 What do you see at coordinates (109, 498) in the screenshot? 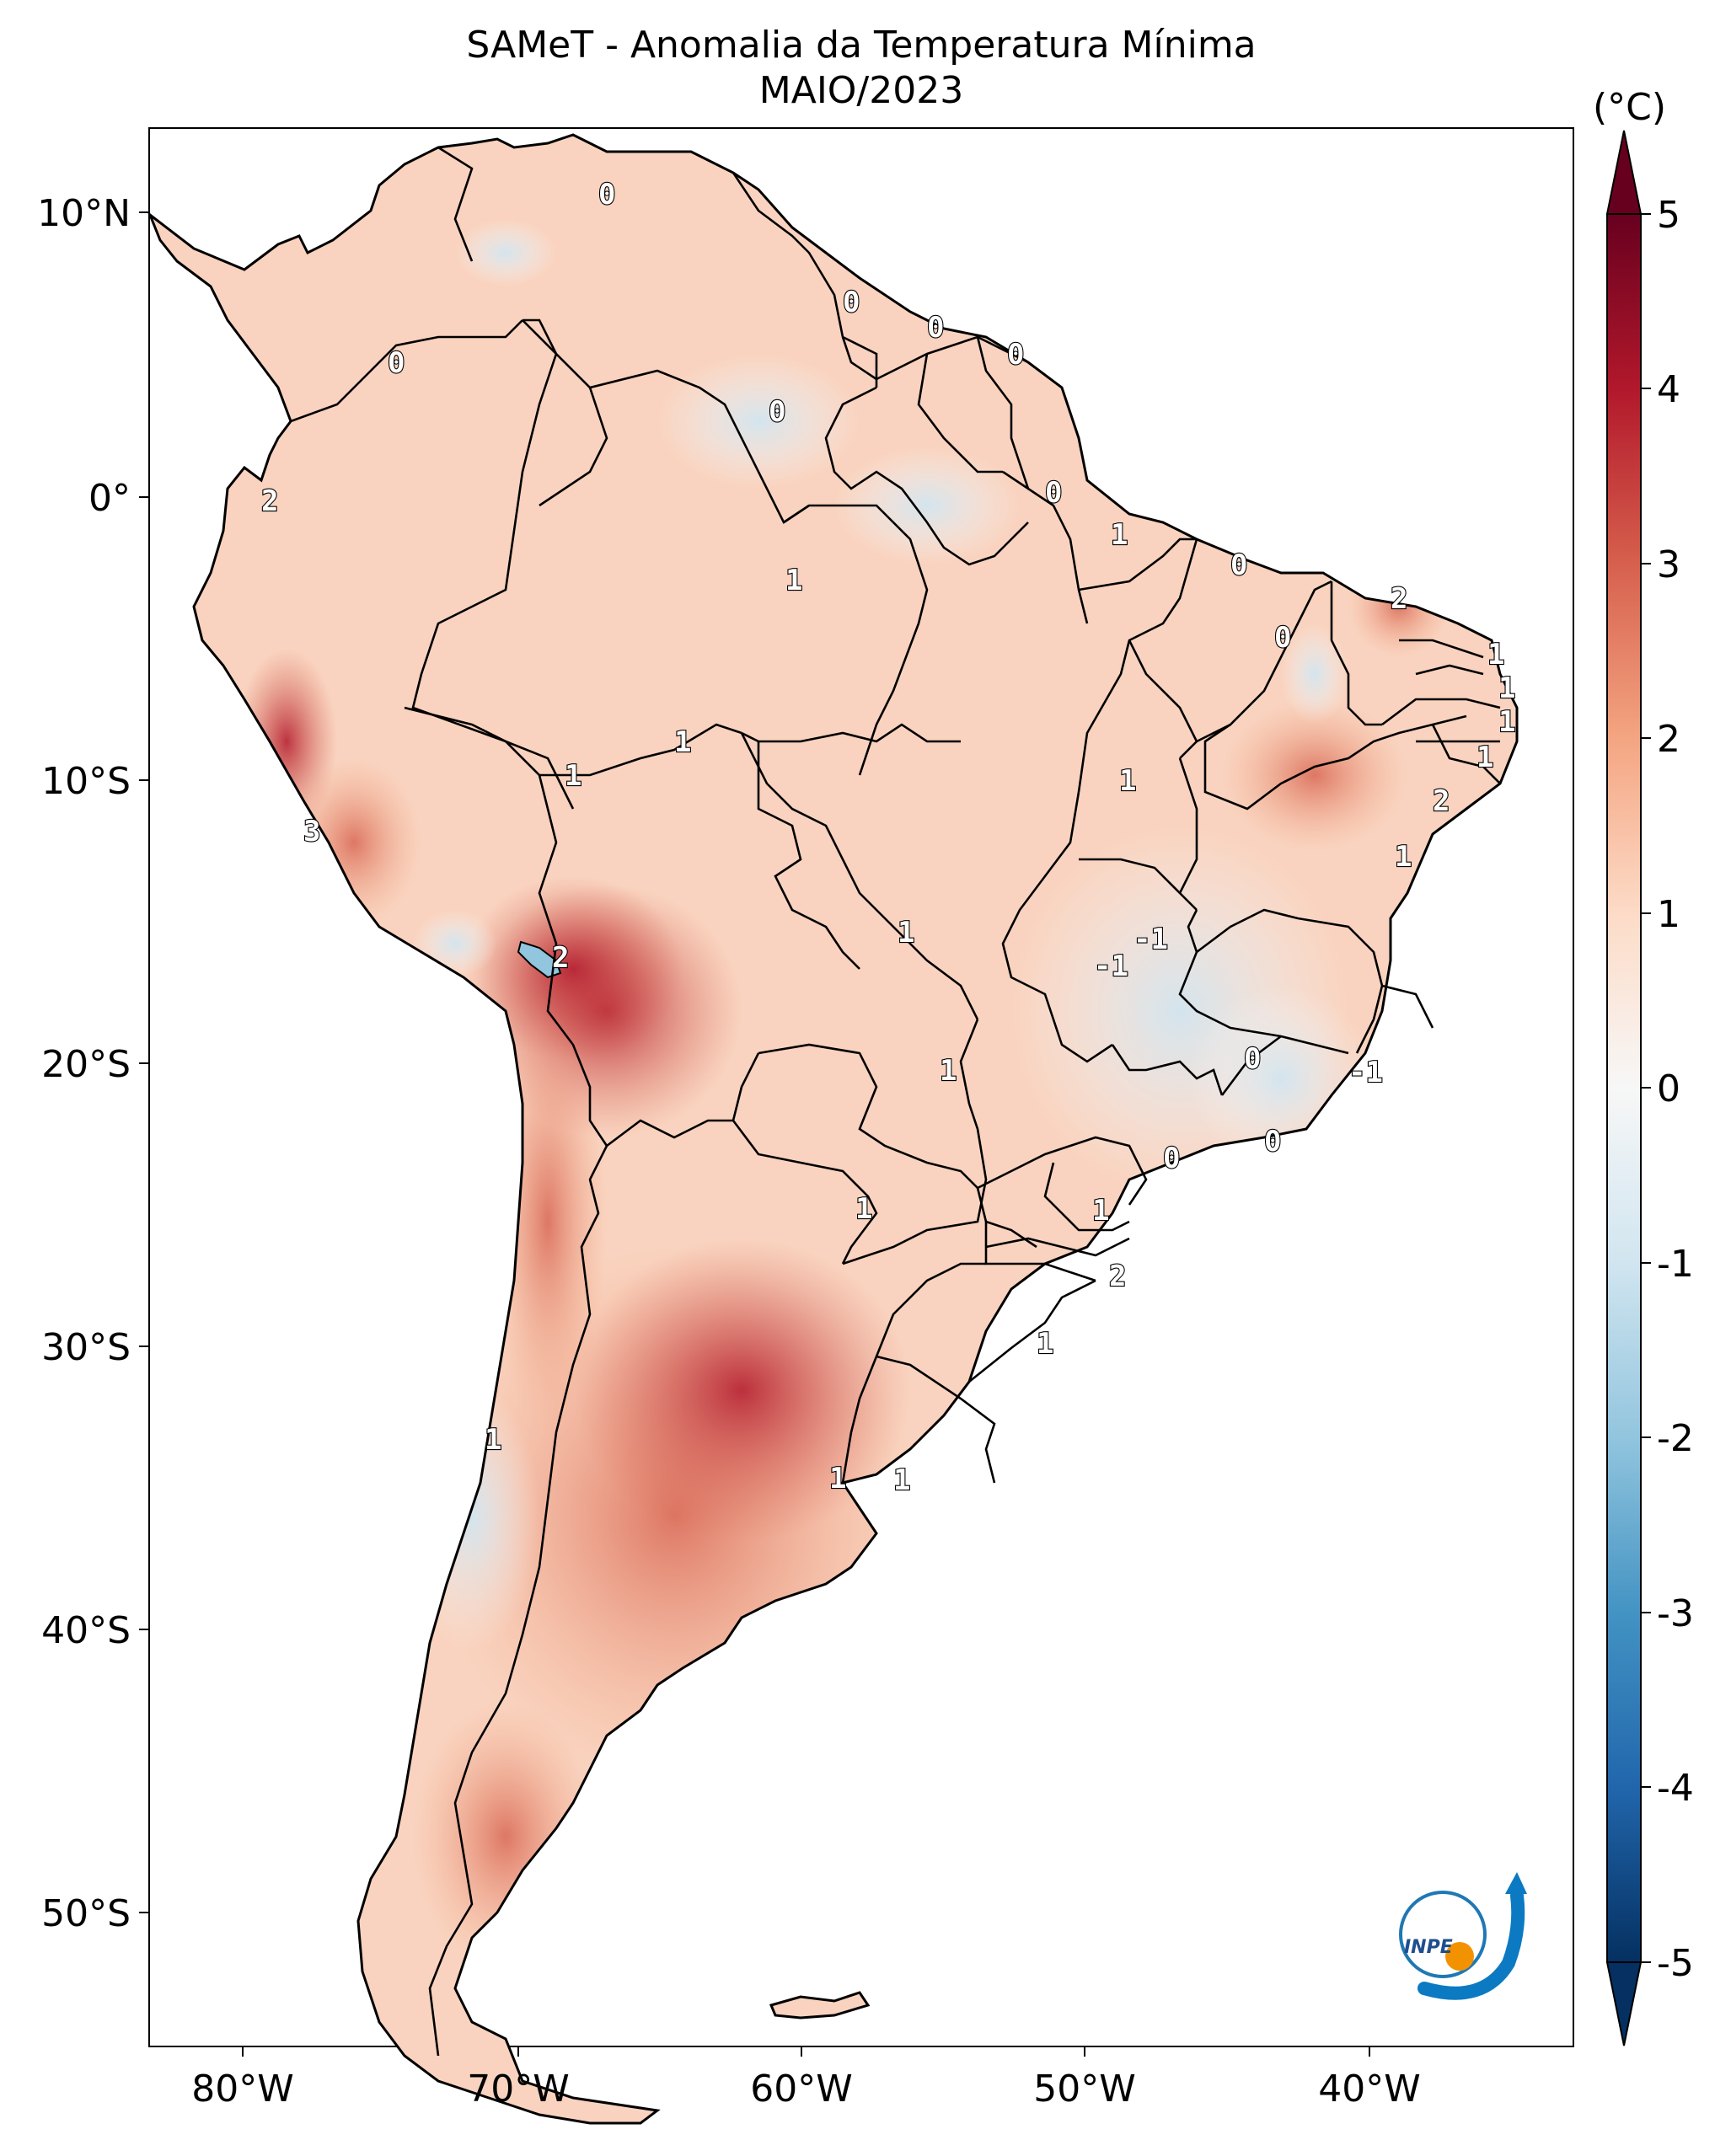
I see `y-tick-label: 0°` at bounding box center [109, 498].